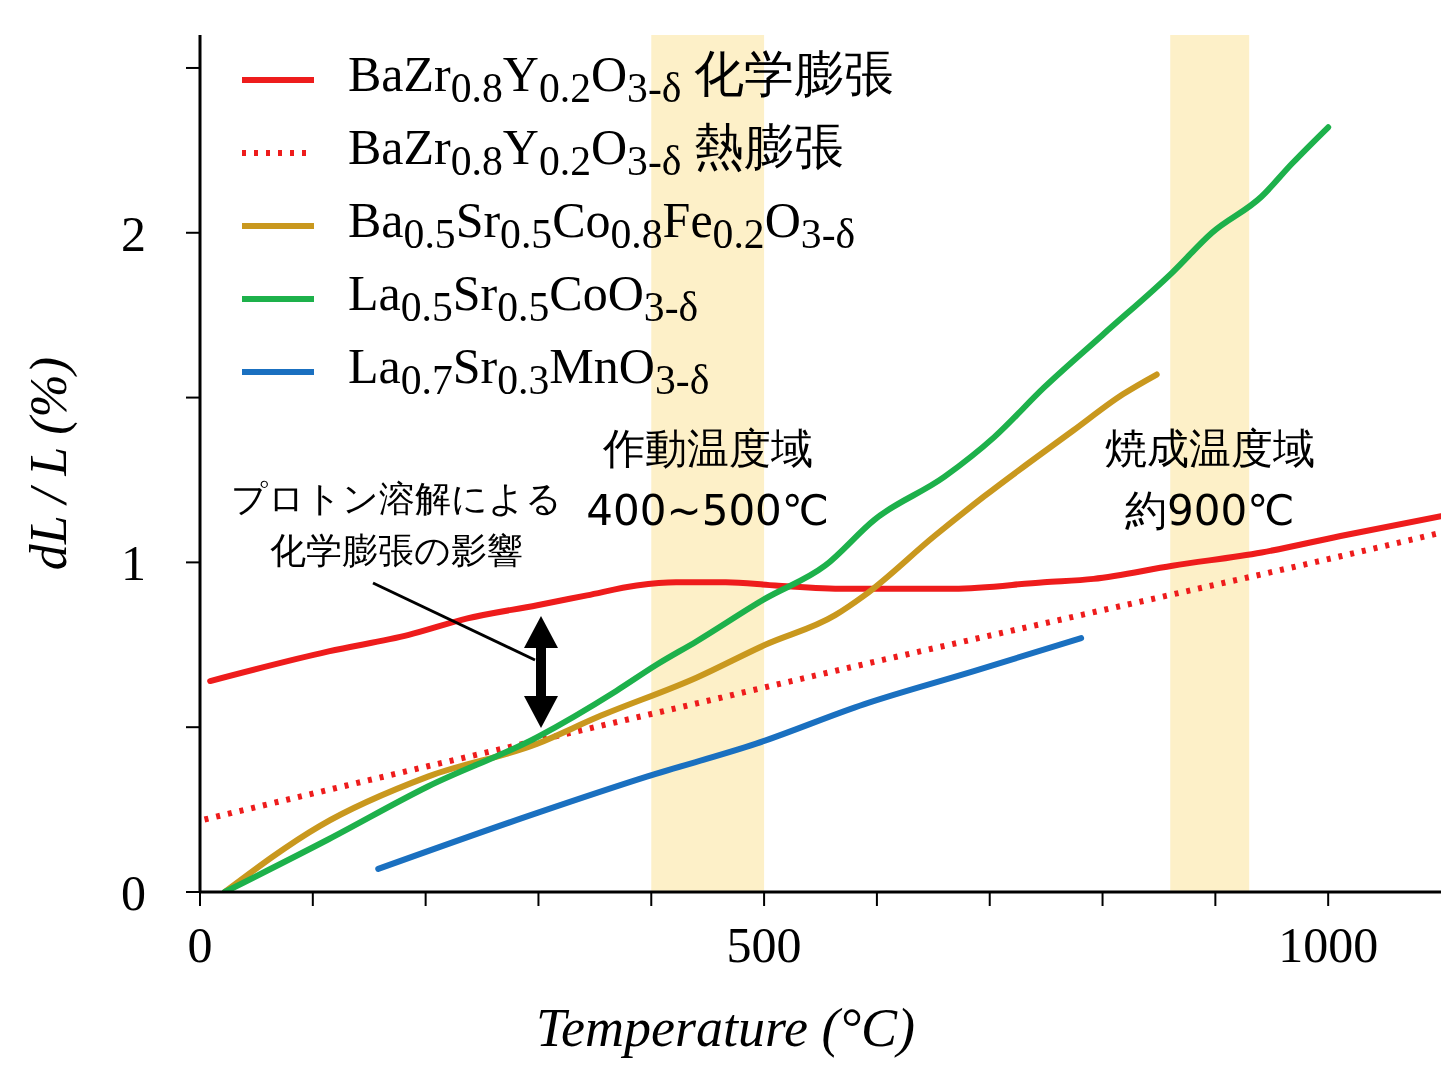 The image size is (1451, 1088). Describe the element at coordinates (764, 944) in the screenshot. I see `x-tick-label: 500` at that location.